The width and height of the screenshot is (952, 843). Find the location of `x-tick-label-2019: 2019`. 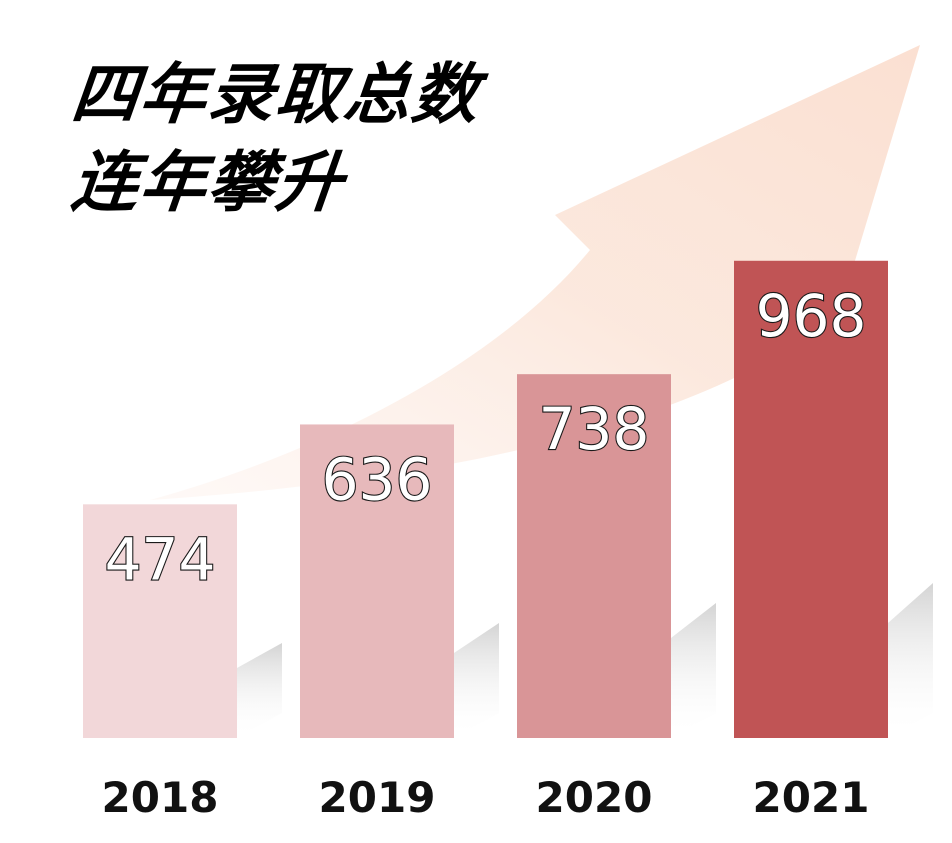

x-tick-label-2019: 2019 is located at coordinates (377, 797).